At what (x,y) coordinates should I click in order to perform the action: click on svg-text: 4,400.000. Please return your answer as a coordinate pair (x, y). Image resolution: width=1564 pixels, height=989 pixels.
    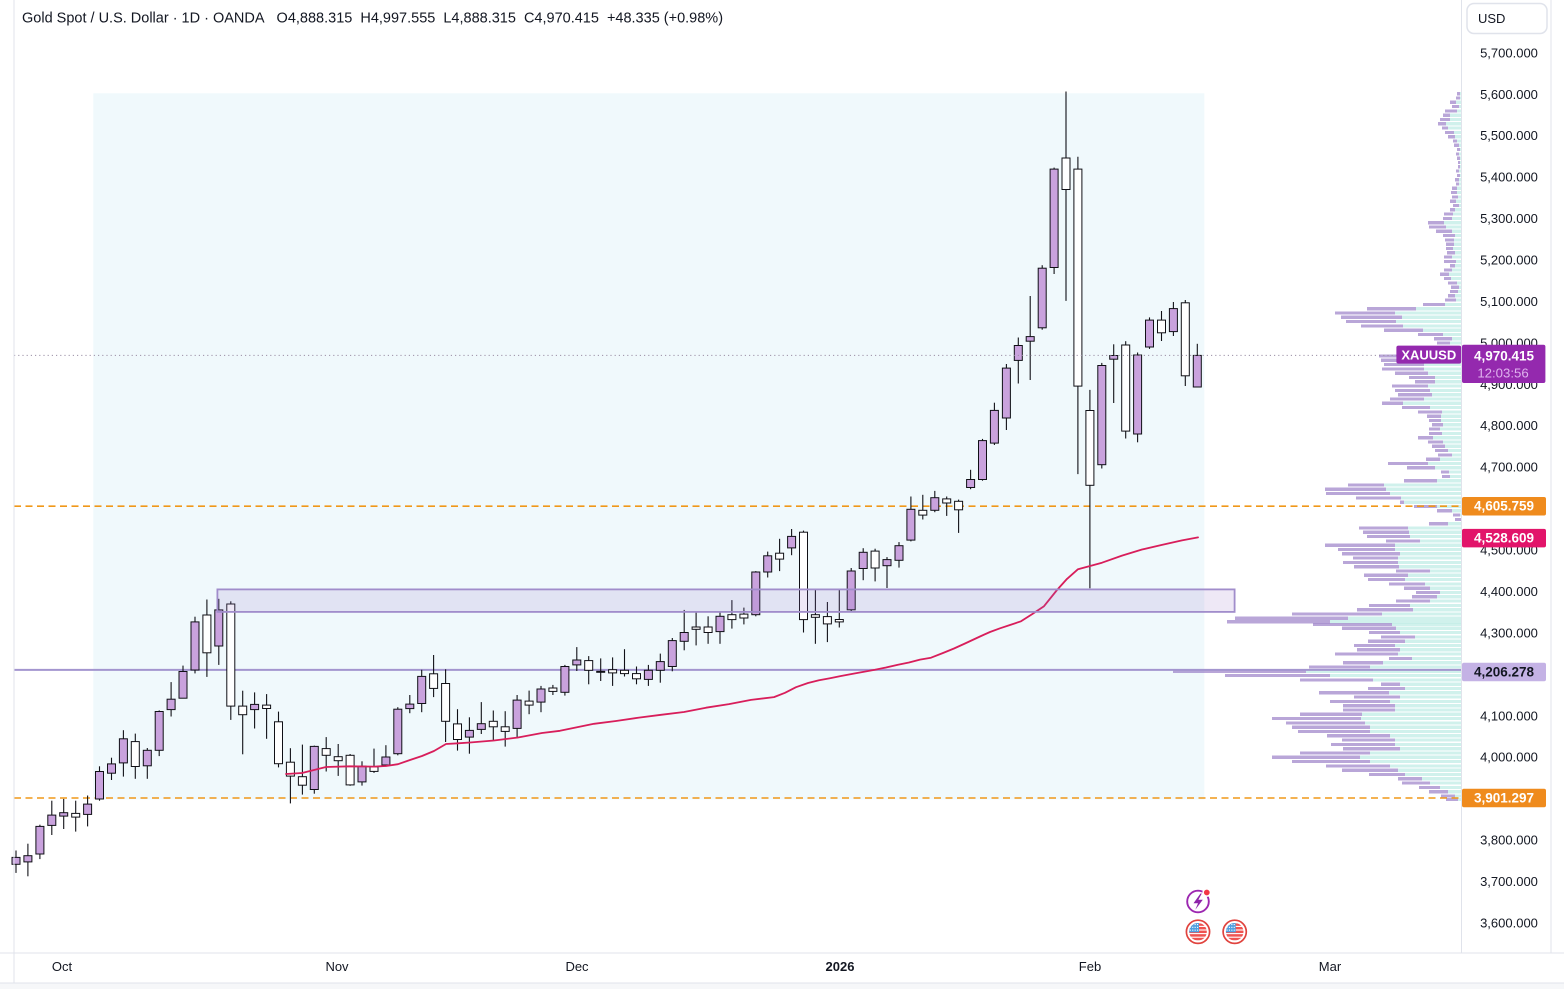
    Looking at the image, I should click on (1509, 591).